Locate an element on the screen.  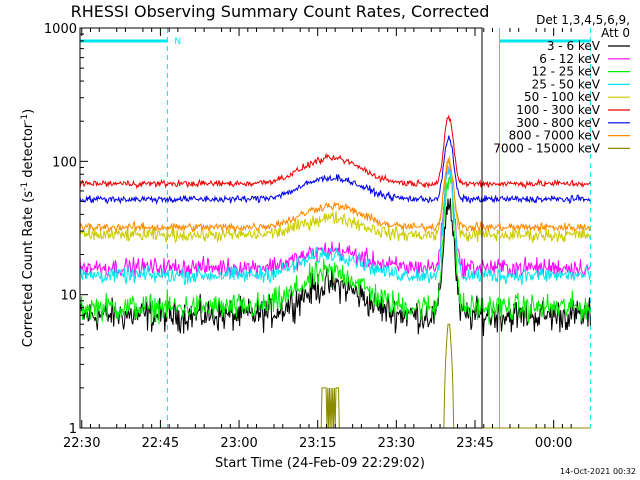
legend-label: 300 - 800 keV is located at coordinates (558, 123).